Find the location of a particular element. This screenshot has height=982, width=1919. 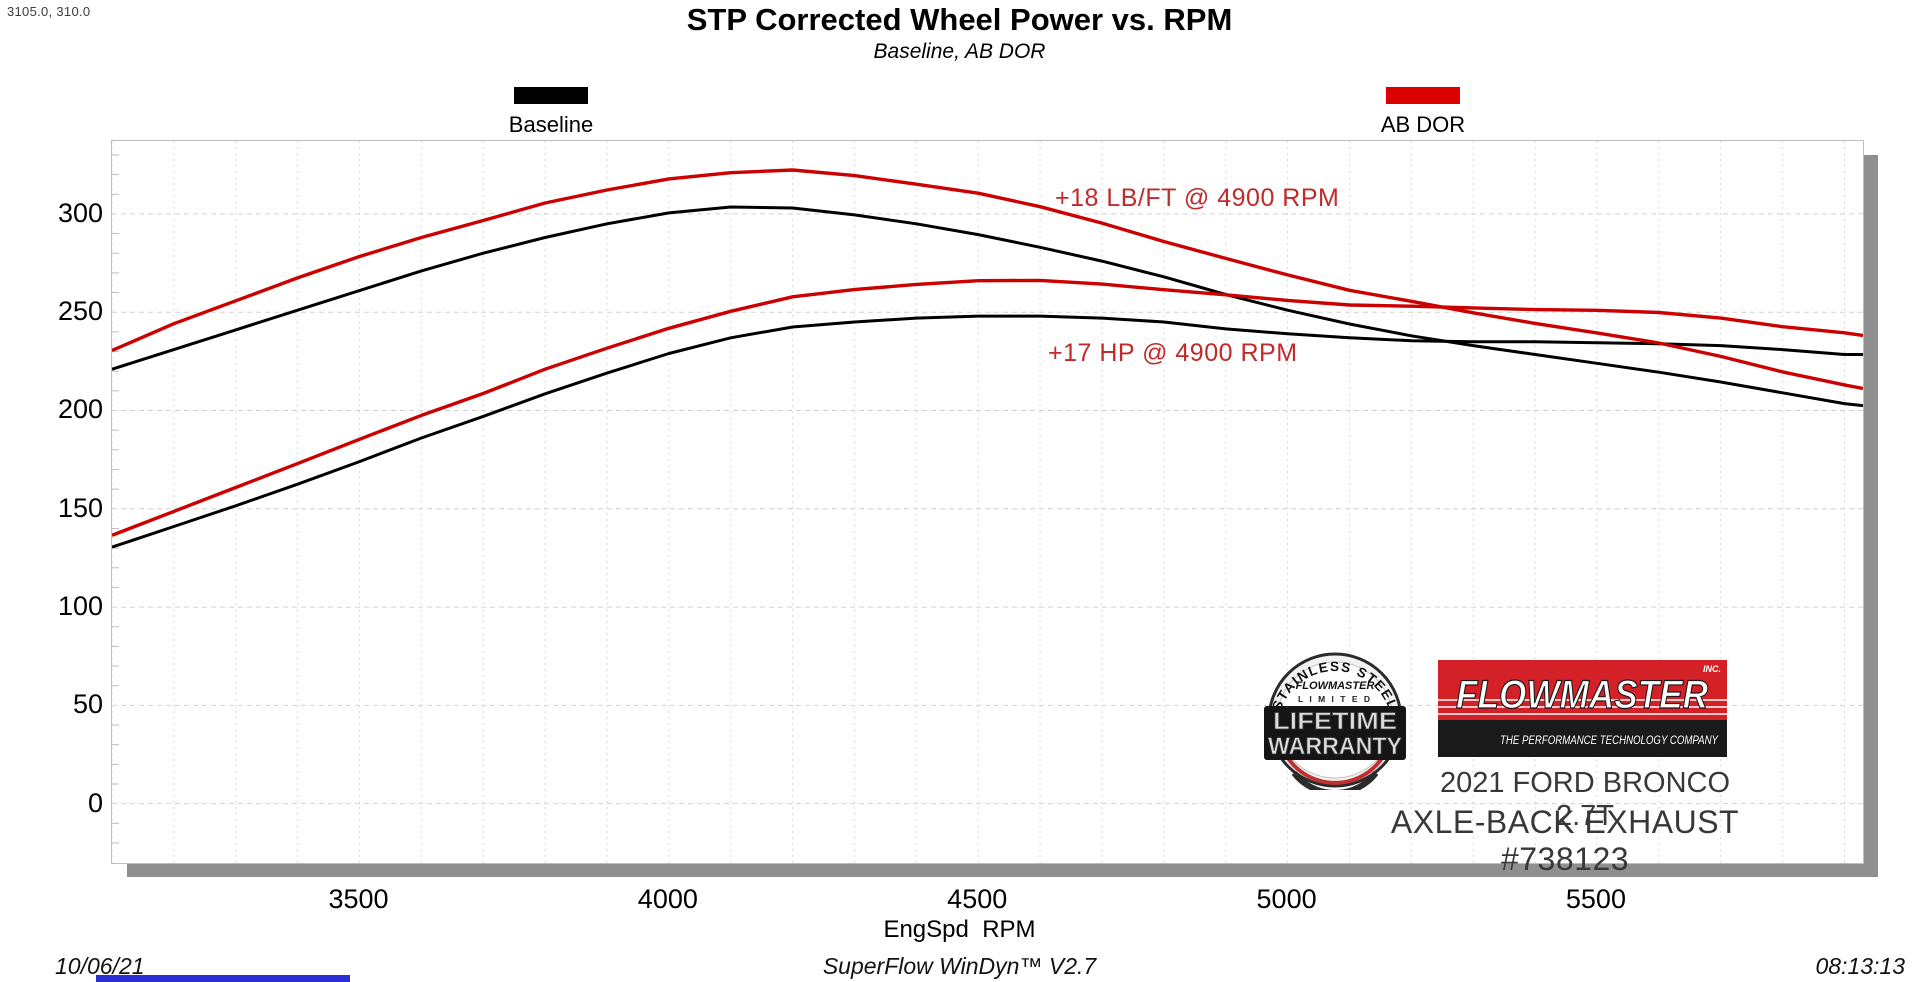

x-tick-label: 3500 is located at coordinates (358, 899).